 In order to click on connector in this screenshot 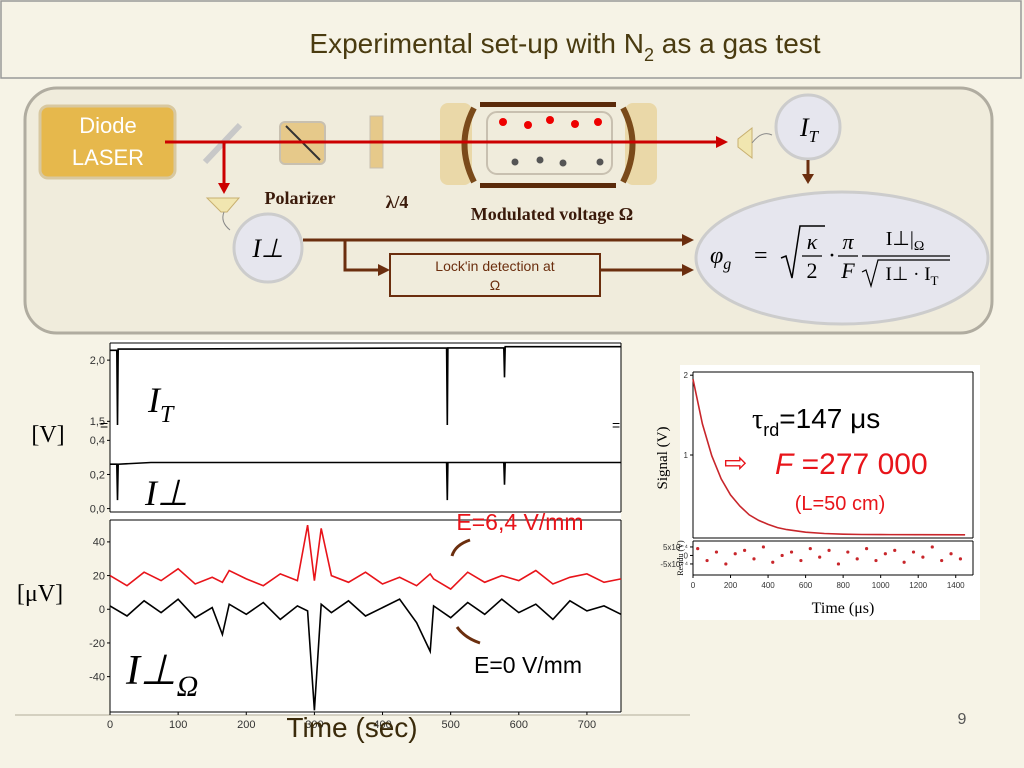, I will do `click(361, 256)`.